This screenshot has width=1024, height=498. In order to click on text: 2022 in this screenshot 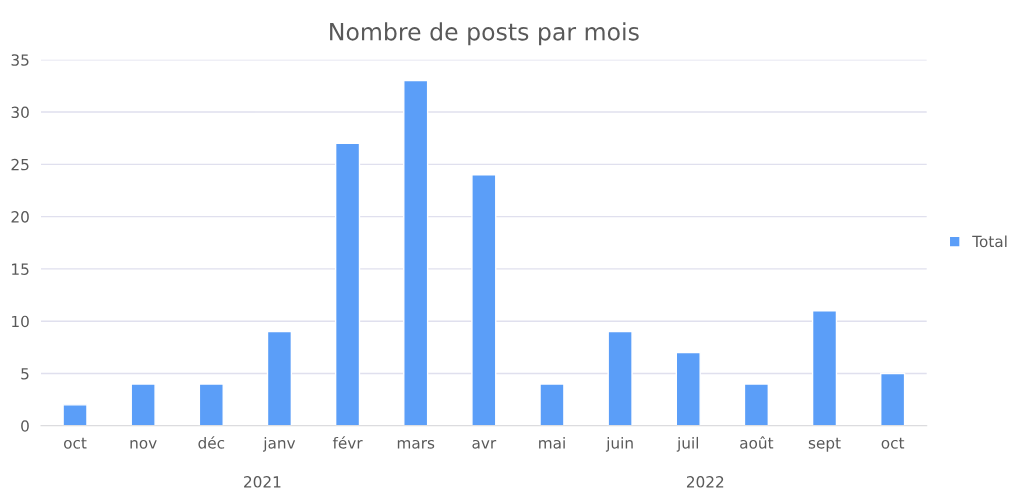, I will do `click(705, 482)`.